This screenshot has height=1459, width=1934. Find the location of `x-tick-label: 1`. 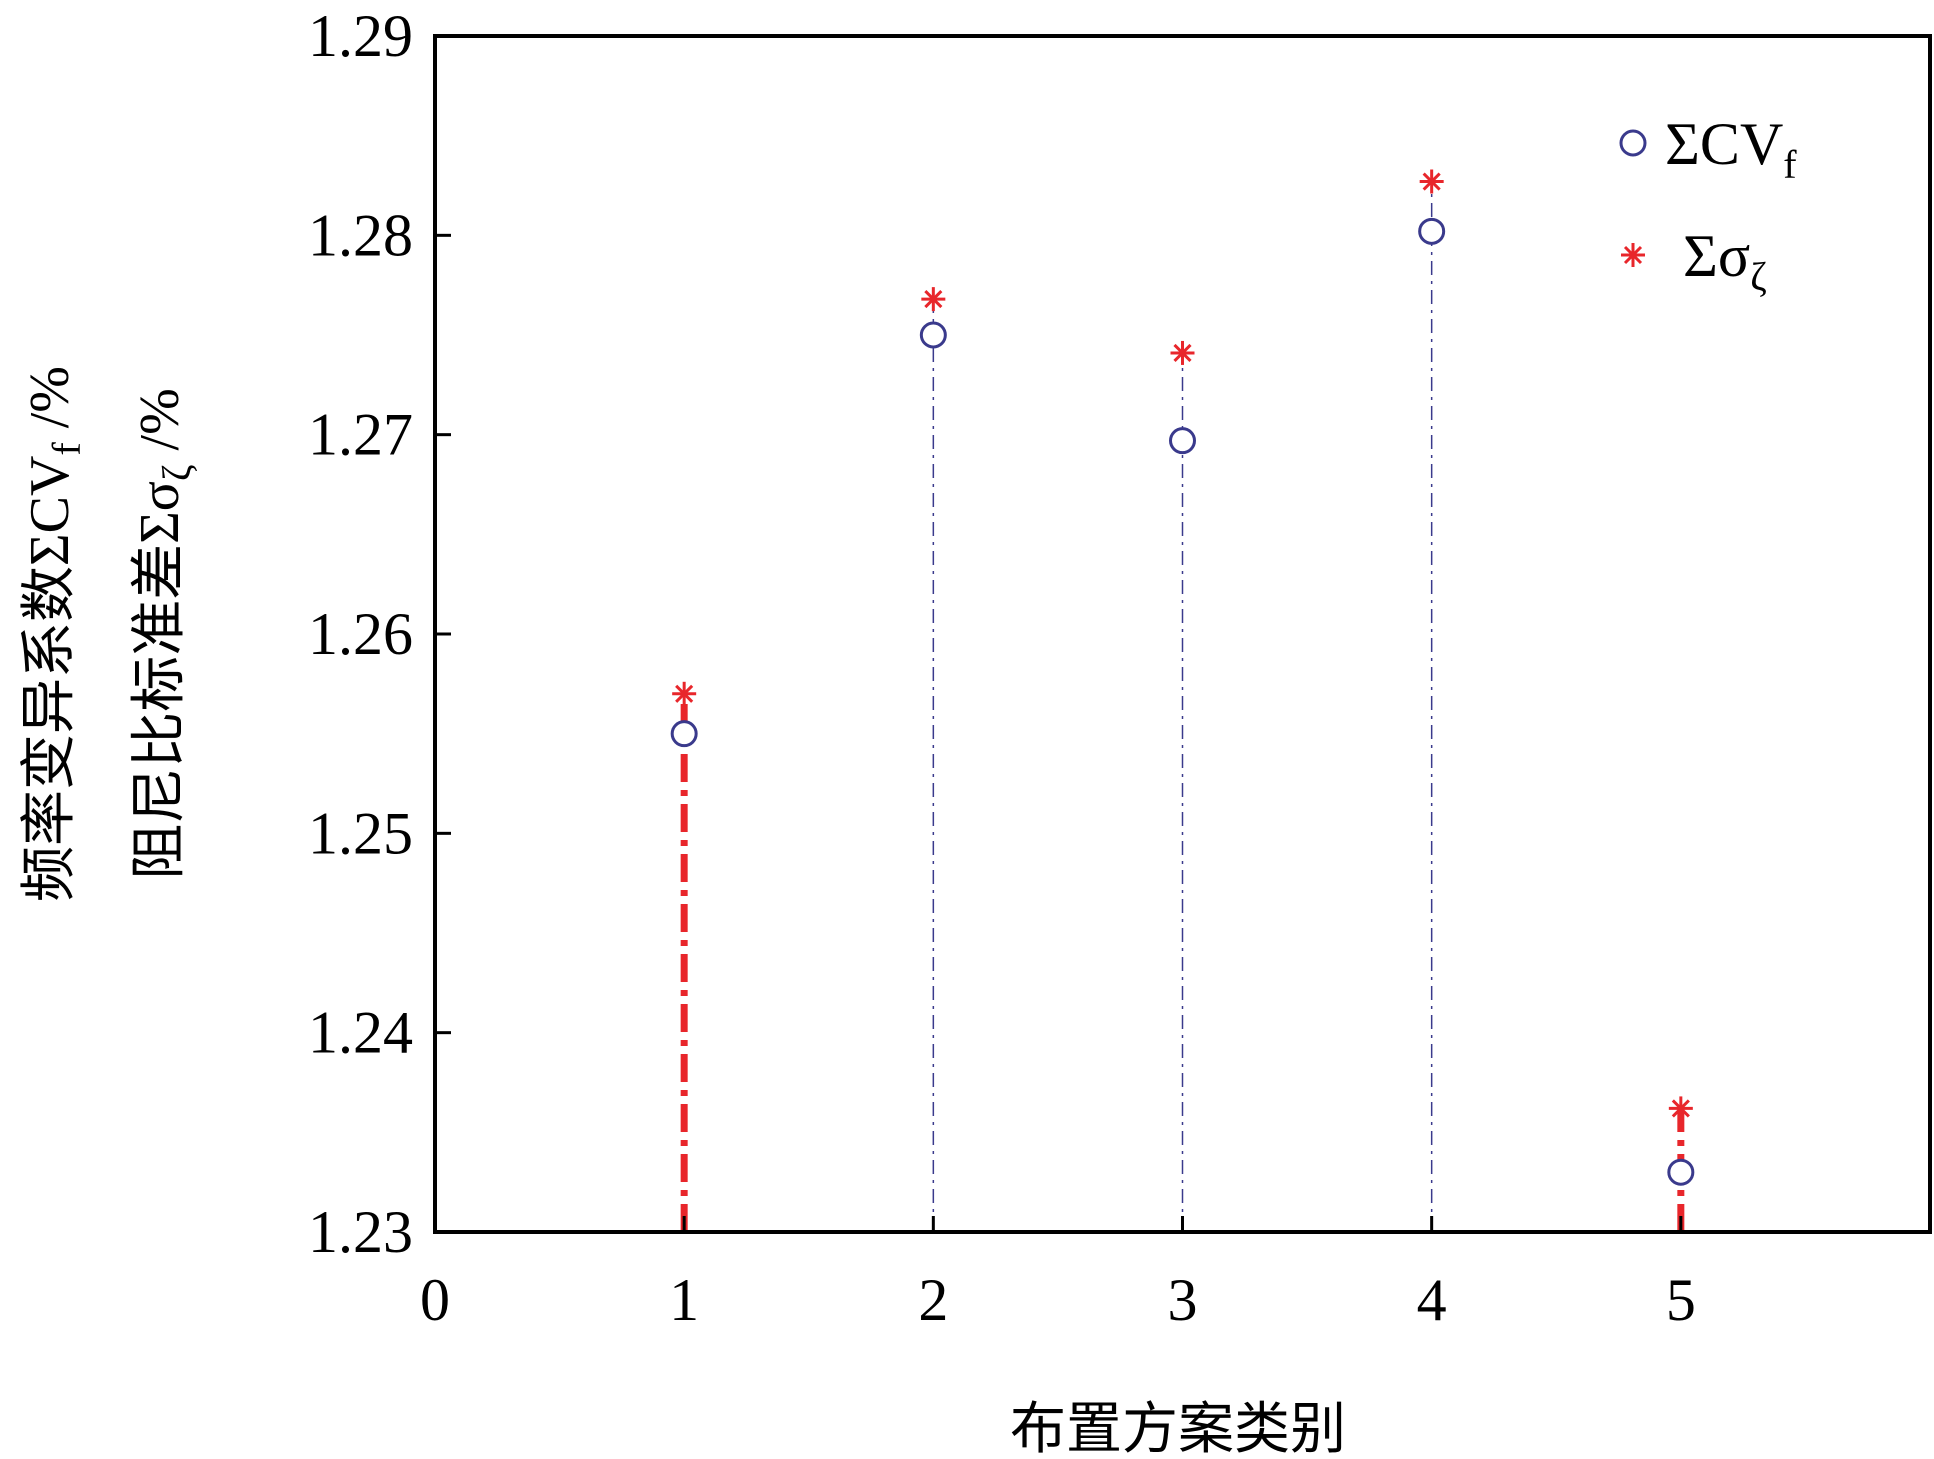

x-tick-label: 1 is located at coordinates (684, 1300).